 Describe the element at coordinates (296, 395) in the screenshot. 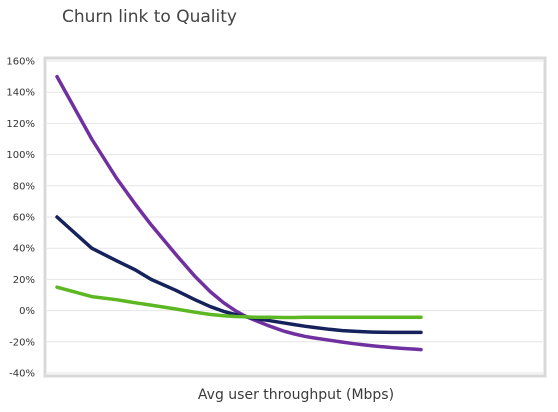

I see `x-axis-label: Avg user throughput (Mbps)` at that location.